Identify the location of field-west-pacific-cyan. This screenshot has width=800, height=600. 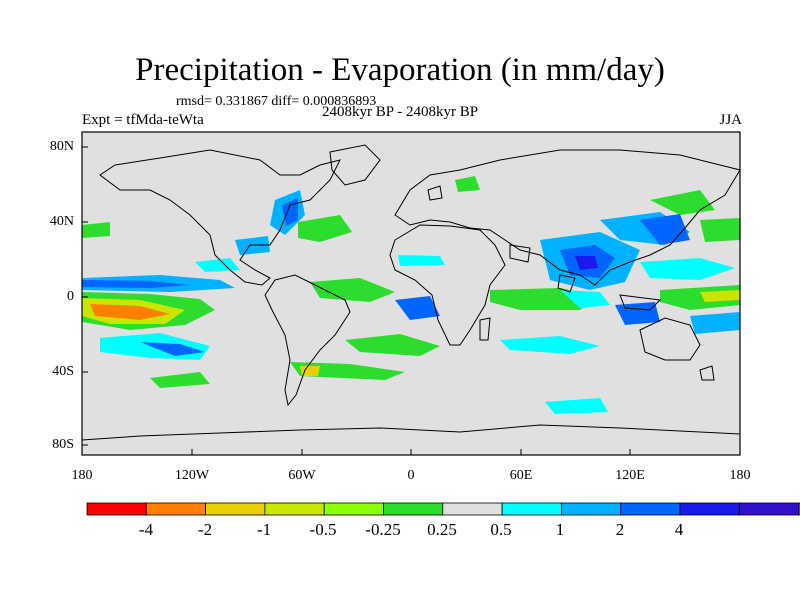
(687, 269).